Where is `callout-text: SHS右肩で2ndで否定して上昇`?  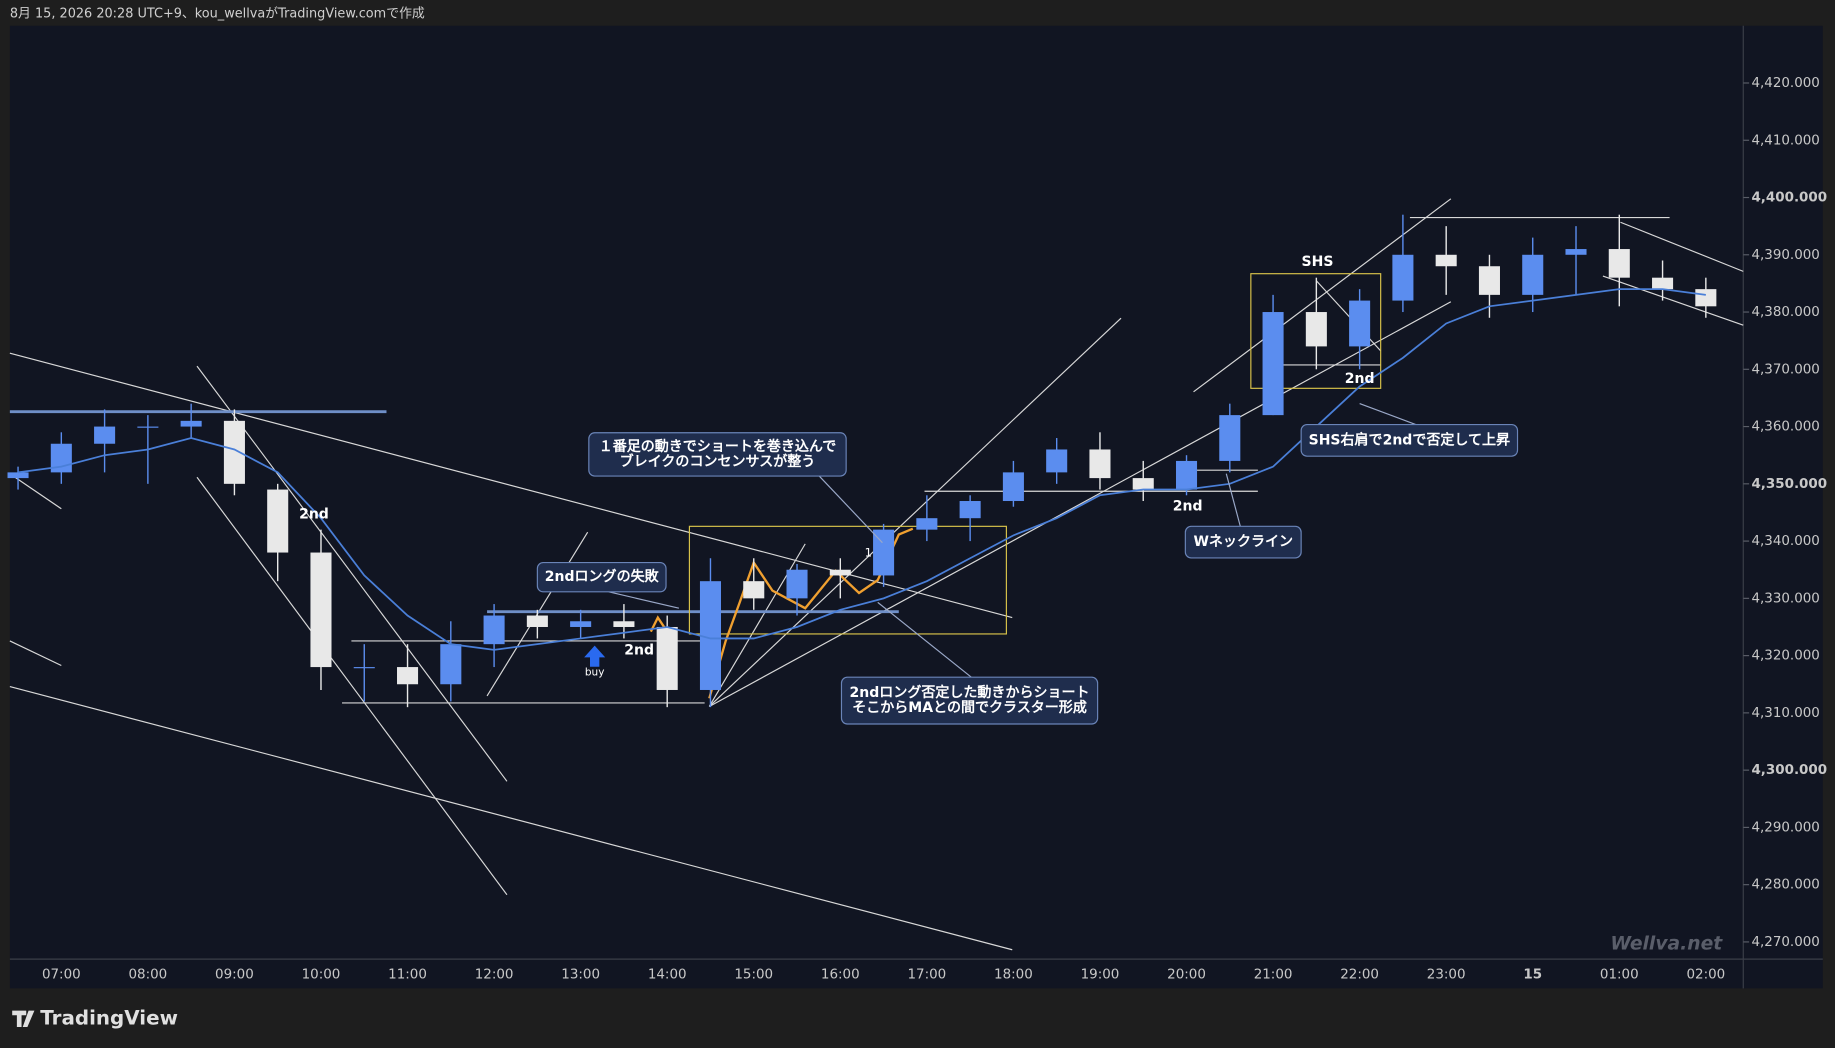 callout-text: SHS右肩で2ndで否定して上昇 is located at coordinates (1409, 439).